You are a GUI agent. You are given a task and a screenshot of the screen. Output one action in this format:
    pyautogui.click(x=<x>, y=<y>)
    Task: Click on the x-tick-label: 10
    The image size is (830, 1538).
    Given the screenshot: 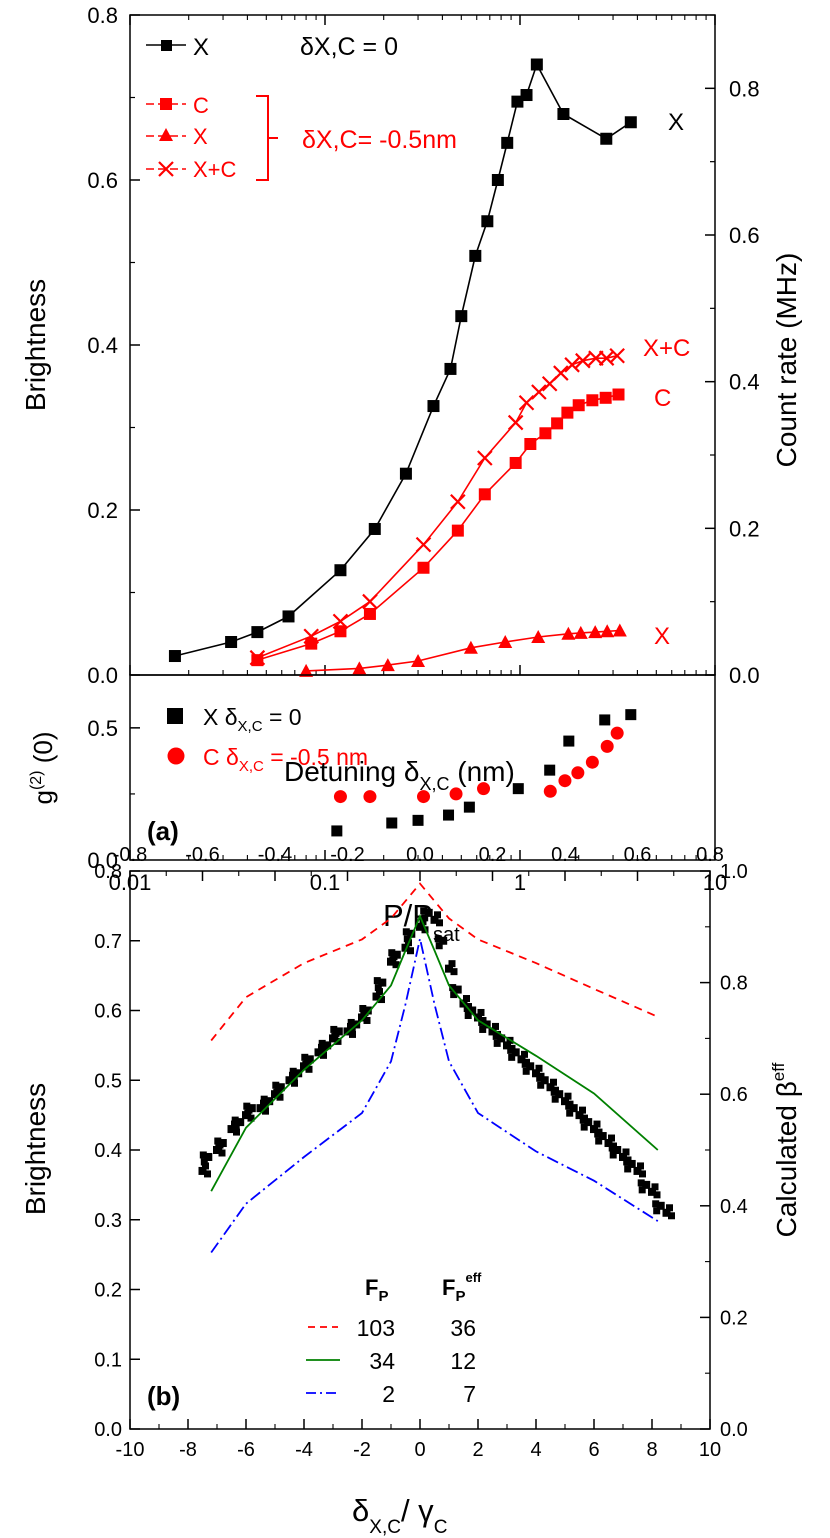 What is the action you would take?
    pyautogui.click(x=715, y=882)
    